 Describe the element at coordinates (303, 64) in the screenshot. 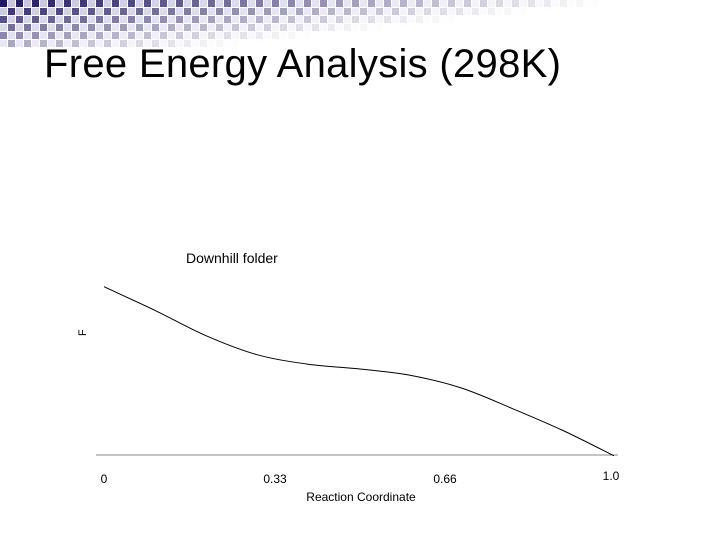

I see `slide-title: Free Energy Analysis (298K)` at that location.